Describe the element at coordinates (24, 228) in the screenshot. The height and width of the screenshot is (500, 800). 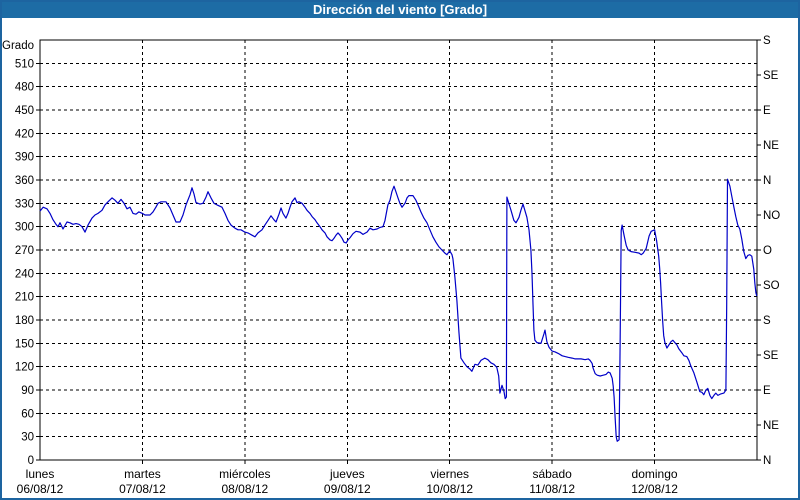
I see `y-left-tick-label: 300` at that location.